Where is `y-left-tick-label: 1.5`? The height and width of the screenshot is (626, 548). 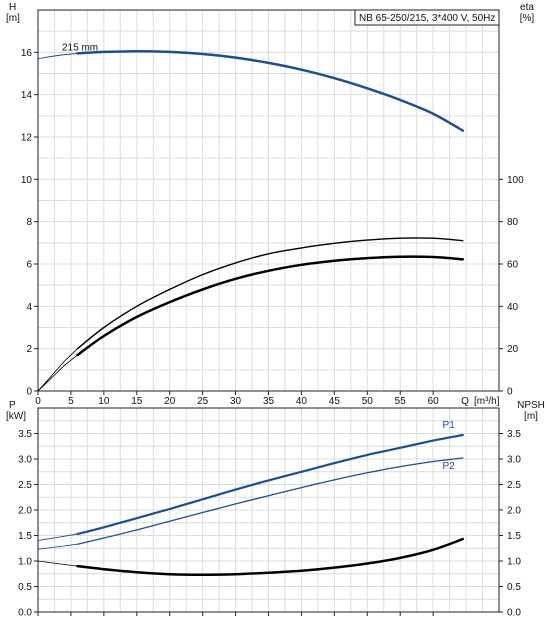
y-left-tick-label: 1.5 is located at coordinates (25, 536).